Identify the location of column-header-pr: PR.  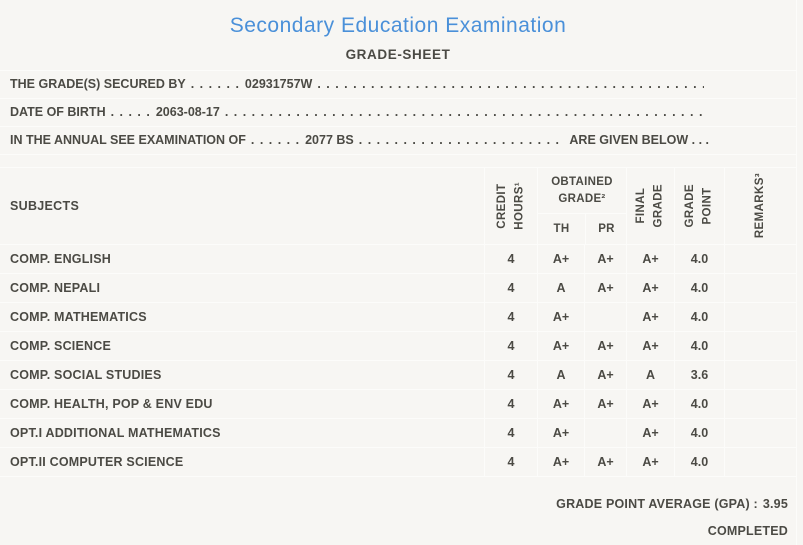
(606, 229).